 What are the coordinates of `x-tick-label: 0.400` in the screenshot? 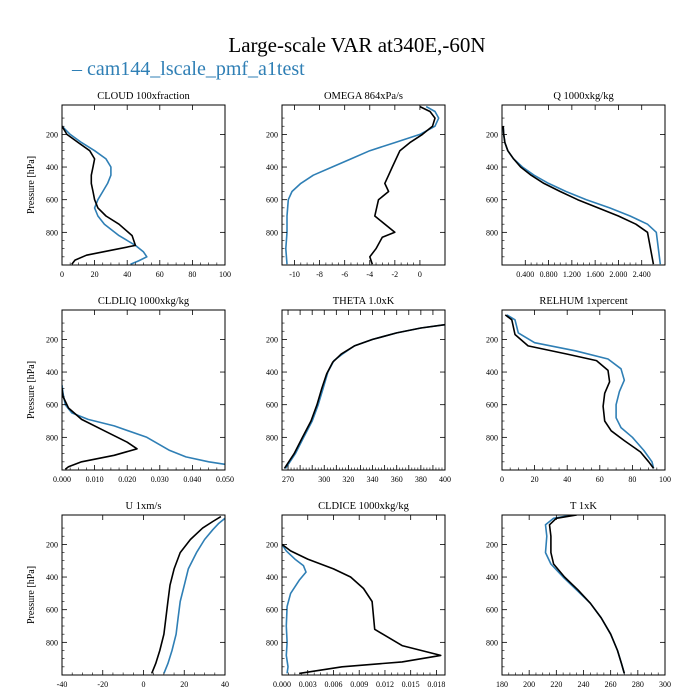 It's located at (525, 274).